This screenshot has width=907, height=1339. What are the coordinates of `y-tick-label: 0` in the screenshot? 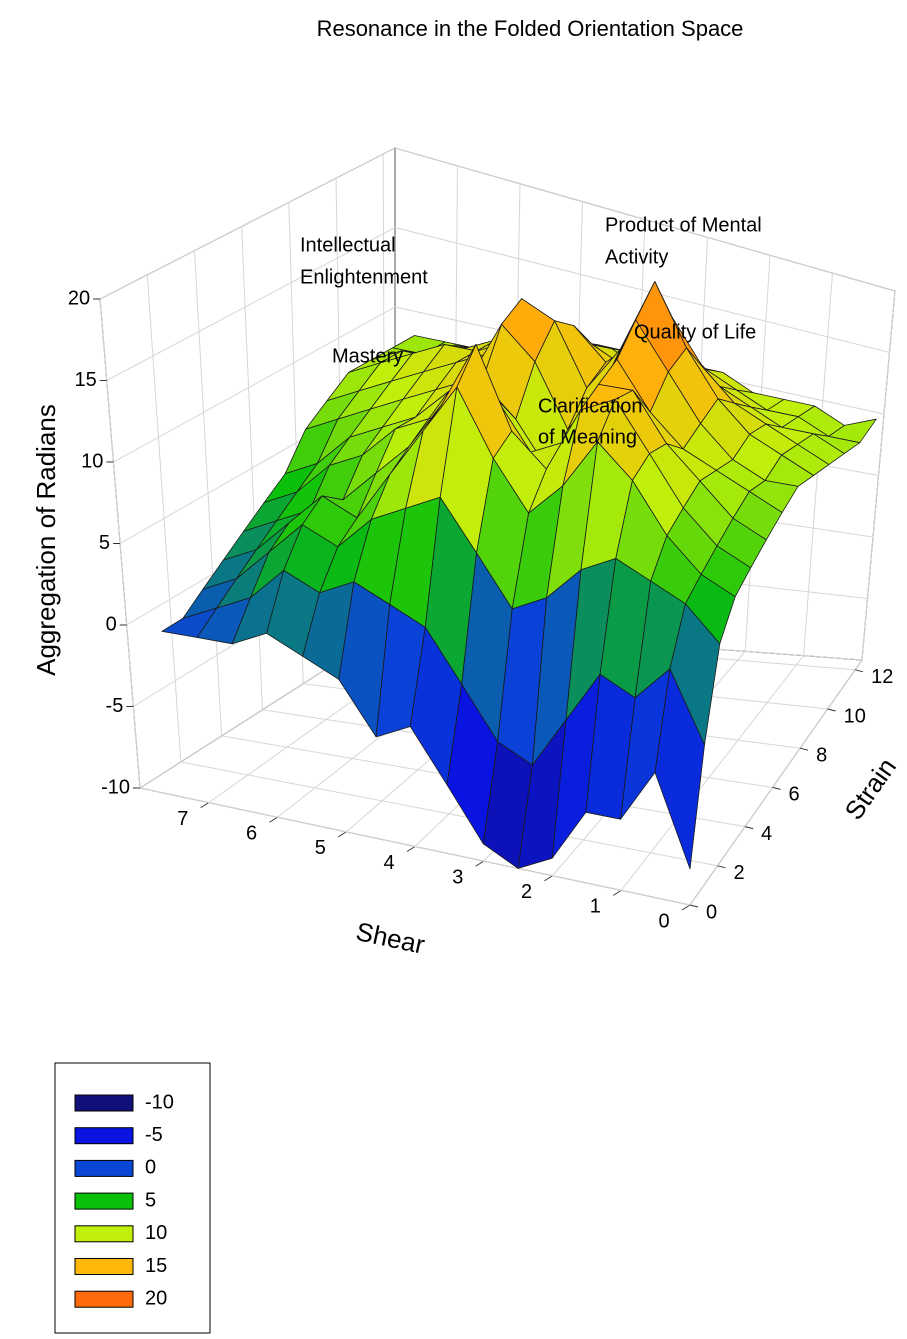 It's located at (711, 912).